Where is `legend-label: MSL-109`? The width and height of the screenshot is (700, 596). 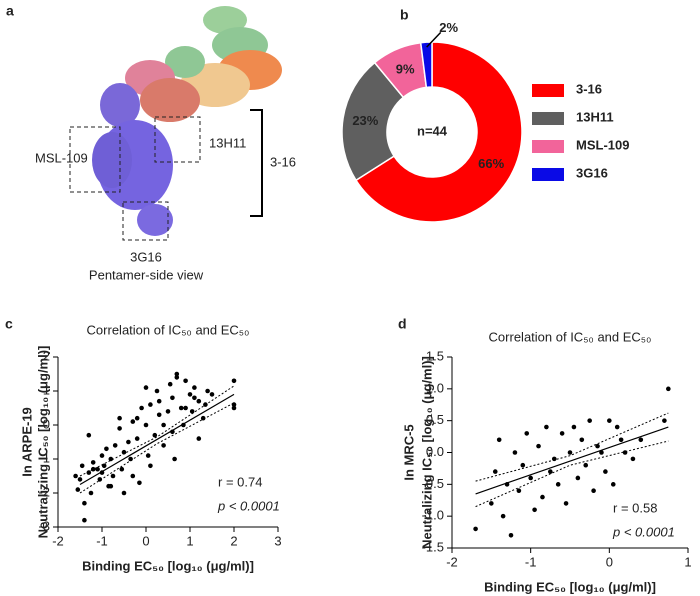 legend-label: MSL-109 is located at coordinates (602, 144).